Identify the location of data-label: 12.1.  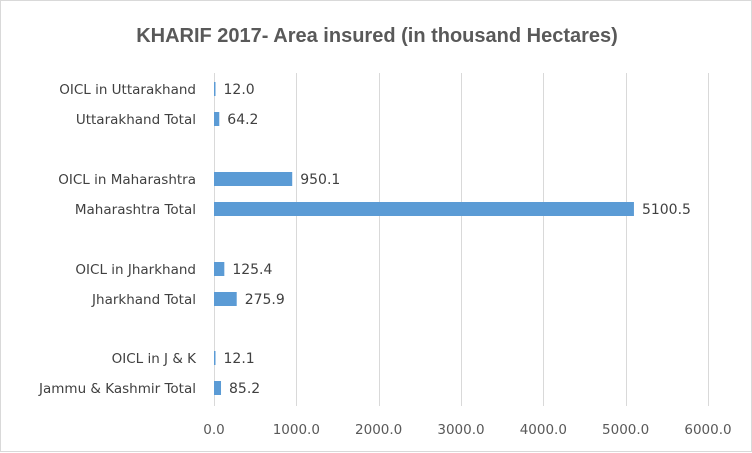
(239, 359).